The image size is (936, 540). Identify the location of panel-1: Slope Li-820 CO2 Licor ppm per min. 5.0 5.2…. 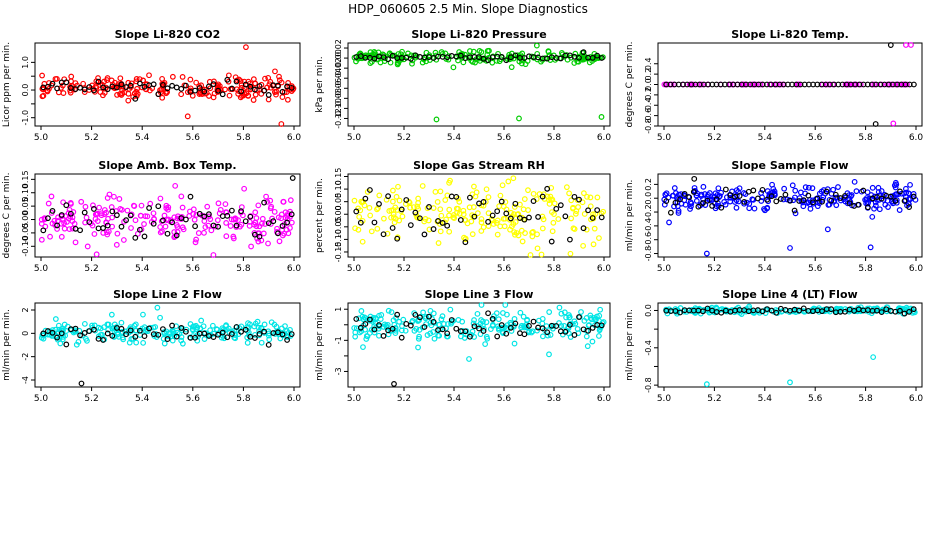
(151, 85).